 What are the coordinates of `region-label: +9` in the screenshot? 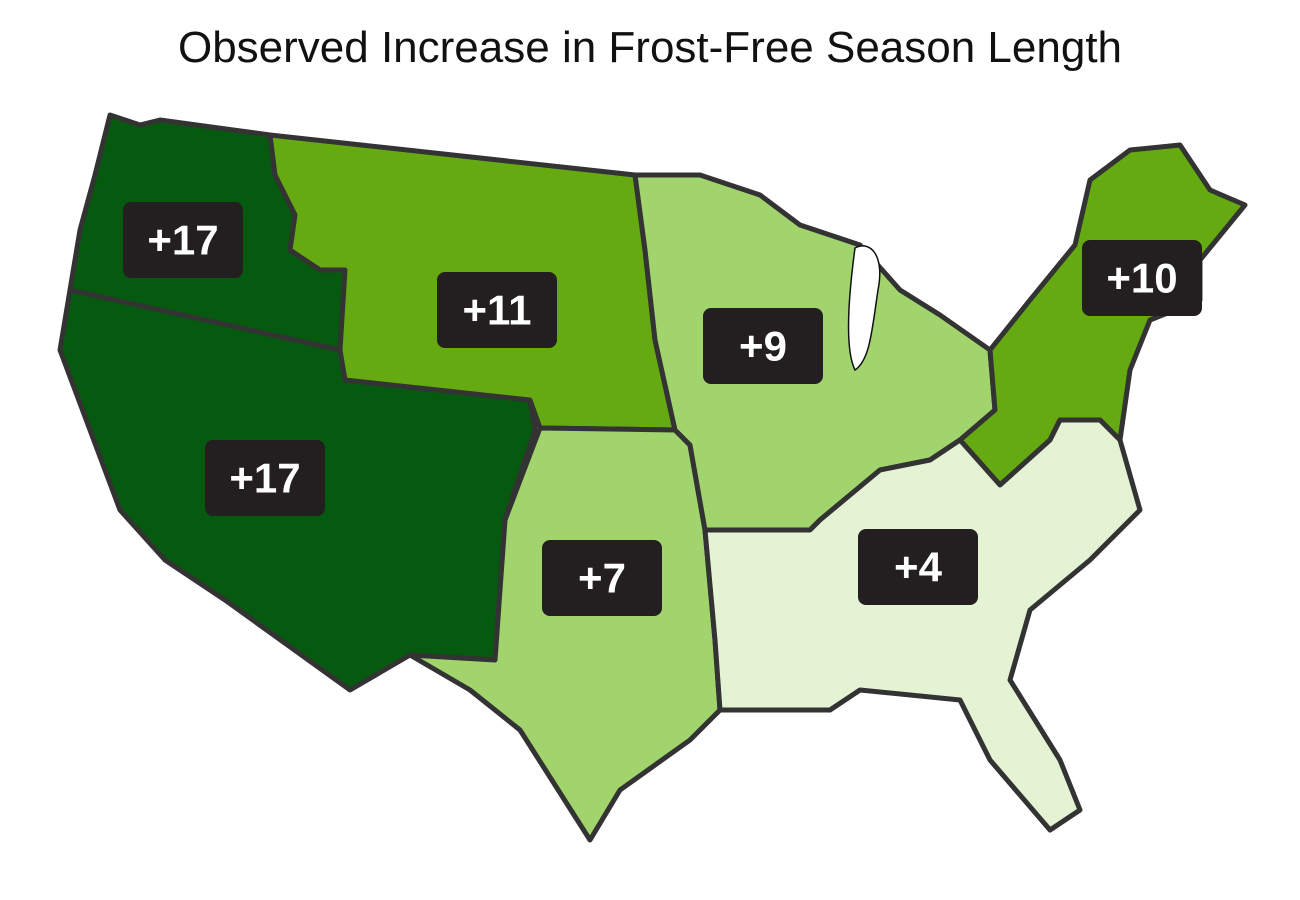 It's located at (763, 346).